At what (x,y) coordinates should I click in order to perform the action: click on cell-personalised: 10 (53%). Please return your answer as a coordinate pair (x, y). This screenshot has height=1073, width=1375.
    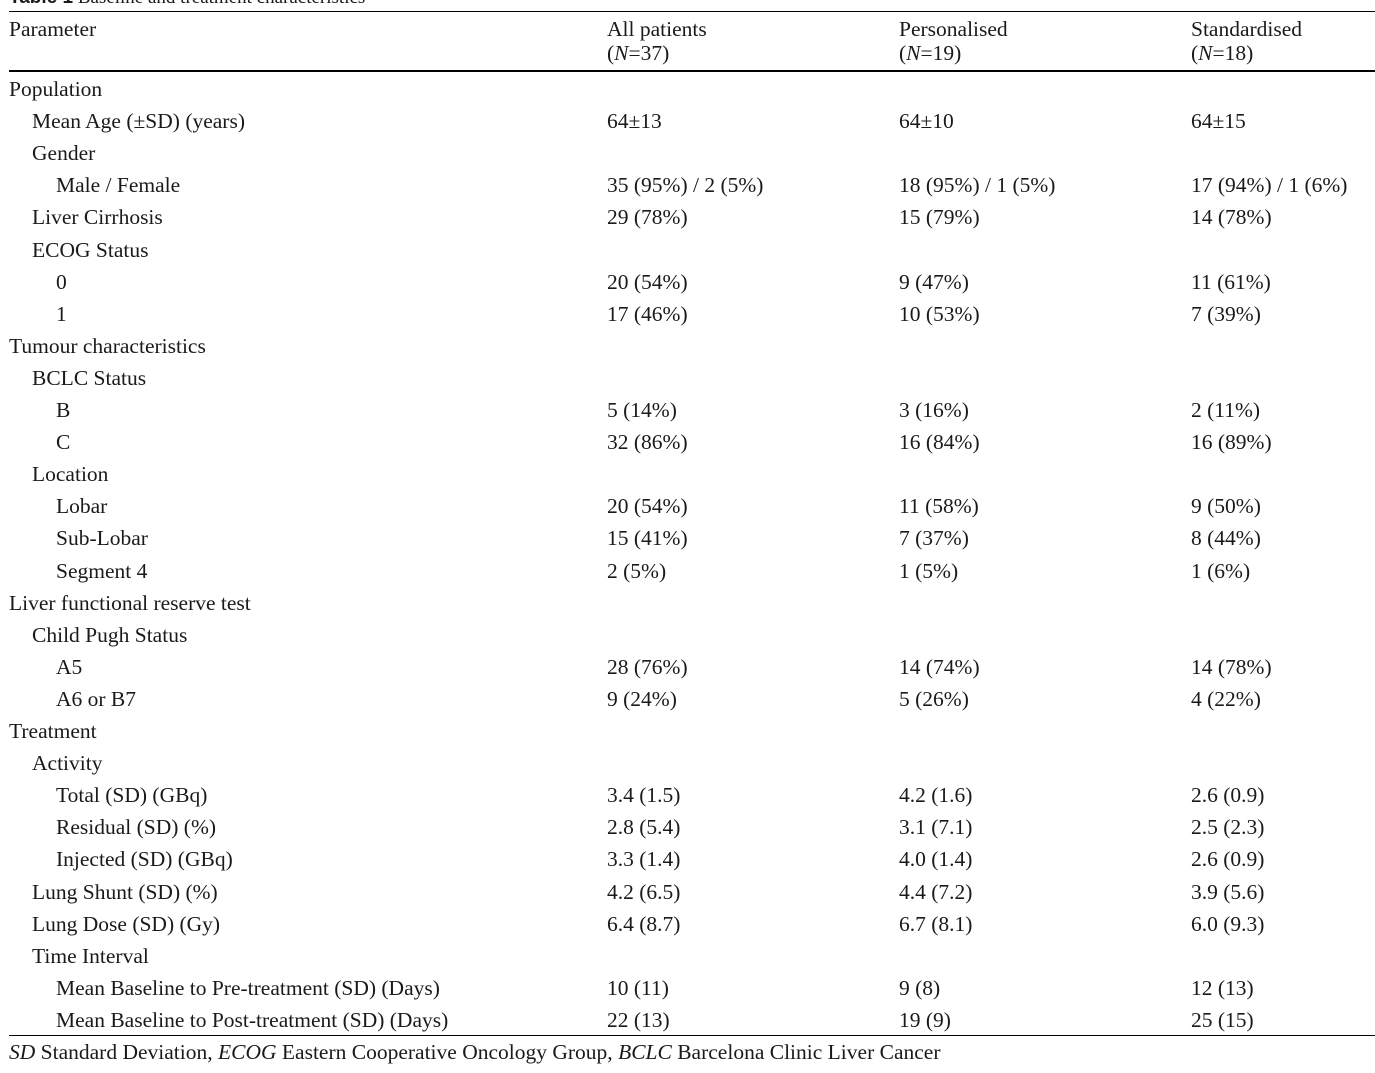
    Looking at the image, I should click on (939, 314).